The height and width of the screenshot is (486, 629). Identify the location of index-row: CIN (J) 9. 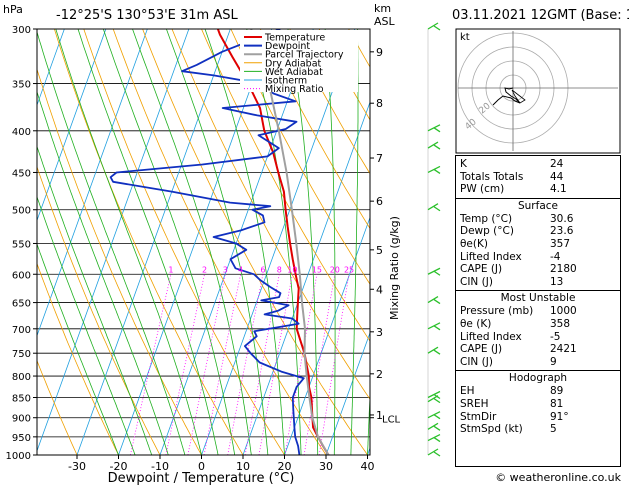
(538, 362).